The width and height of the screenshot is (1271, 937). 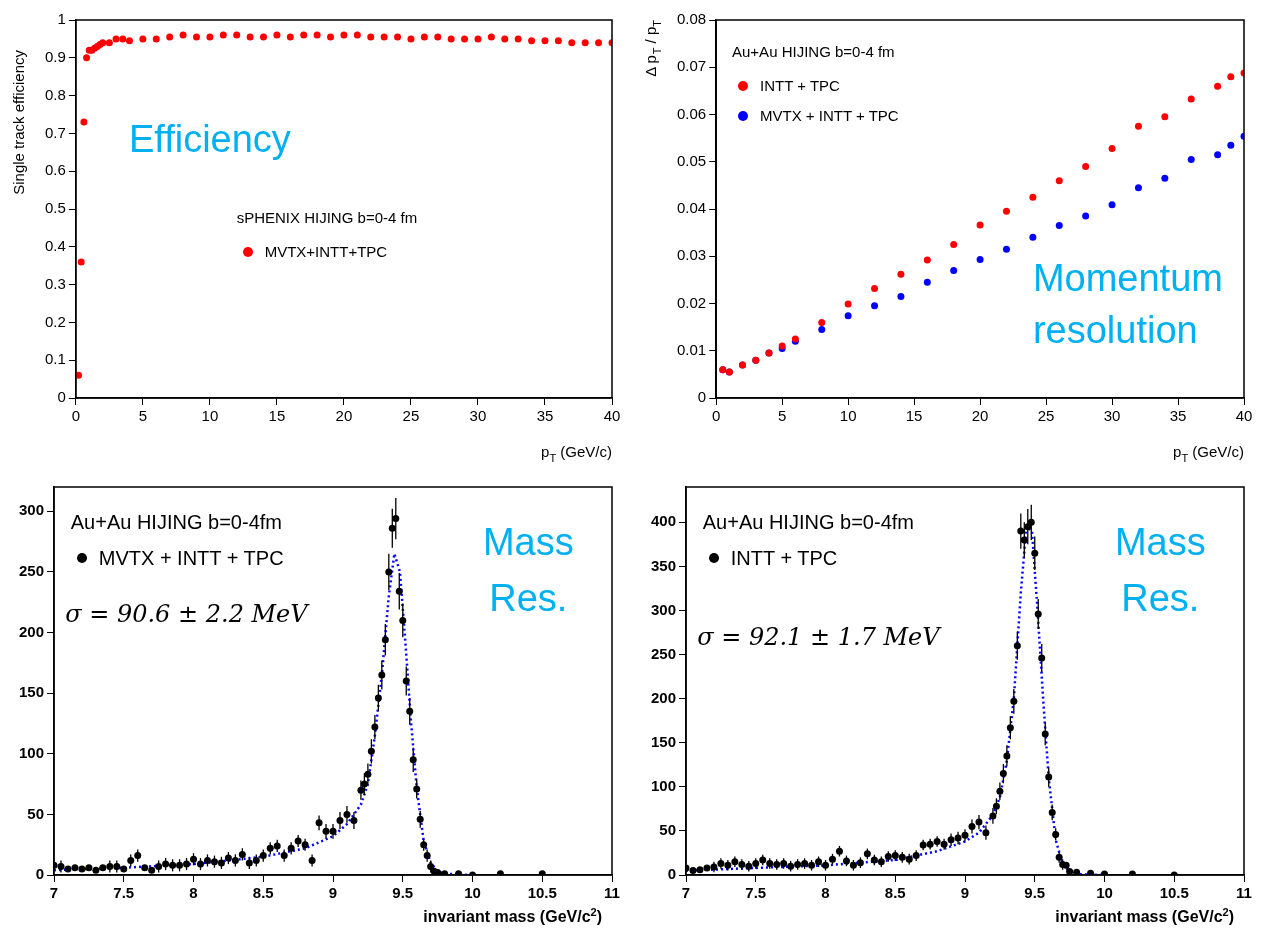 What do you see at coordinates (55, 170) in the screenshot?
I see `y-tick-label: 0.6` at bounding box center [55, 170].